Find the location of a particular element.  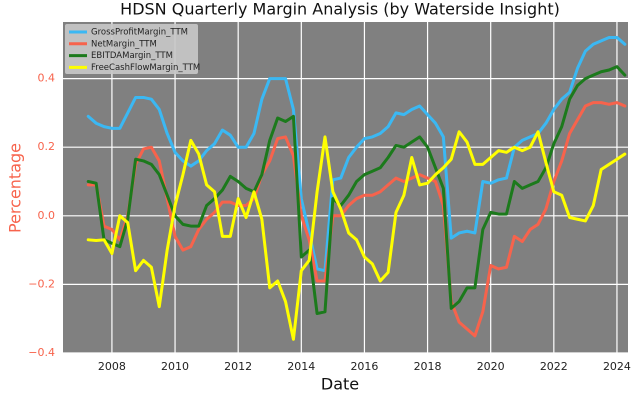

x-tick-label: 2018 is located at coordinates (428, 366).